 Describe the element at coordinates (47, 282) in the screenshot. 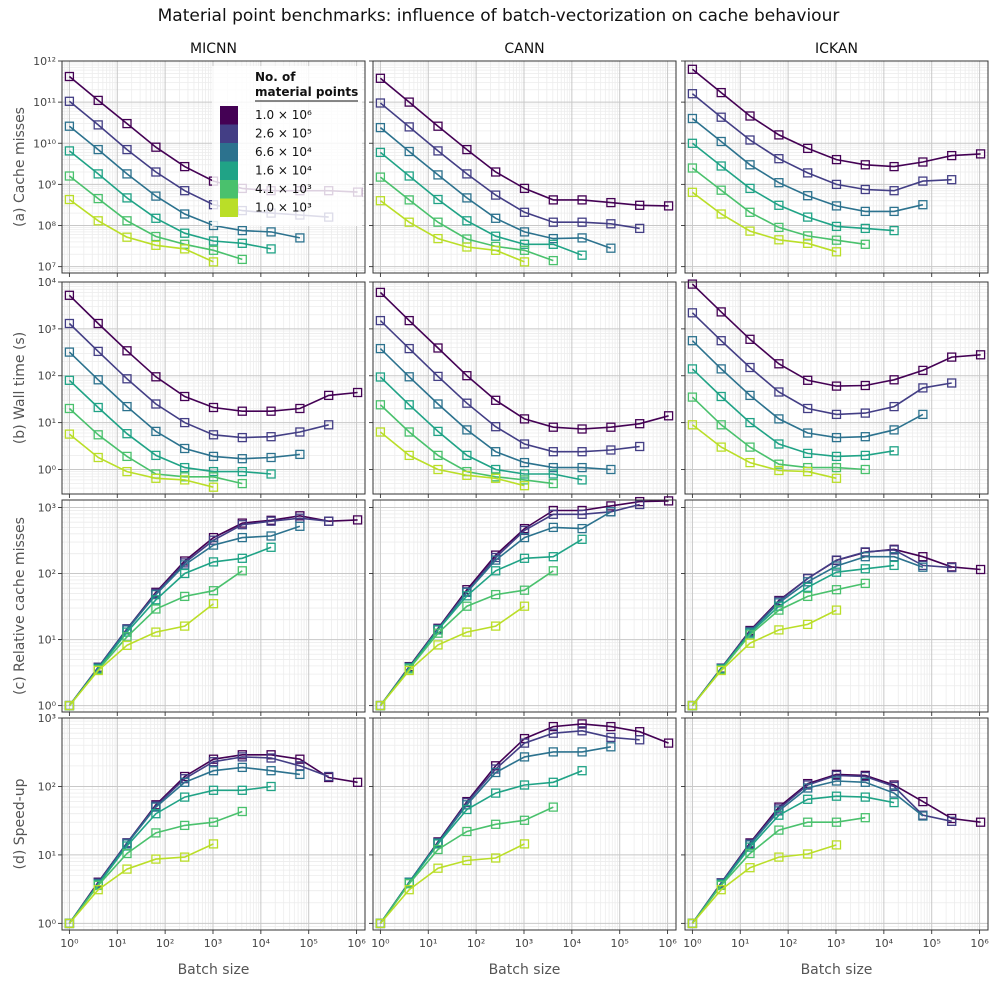

I see `ytick-label: 10⁴` at that location.